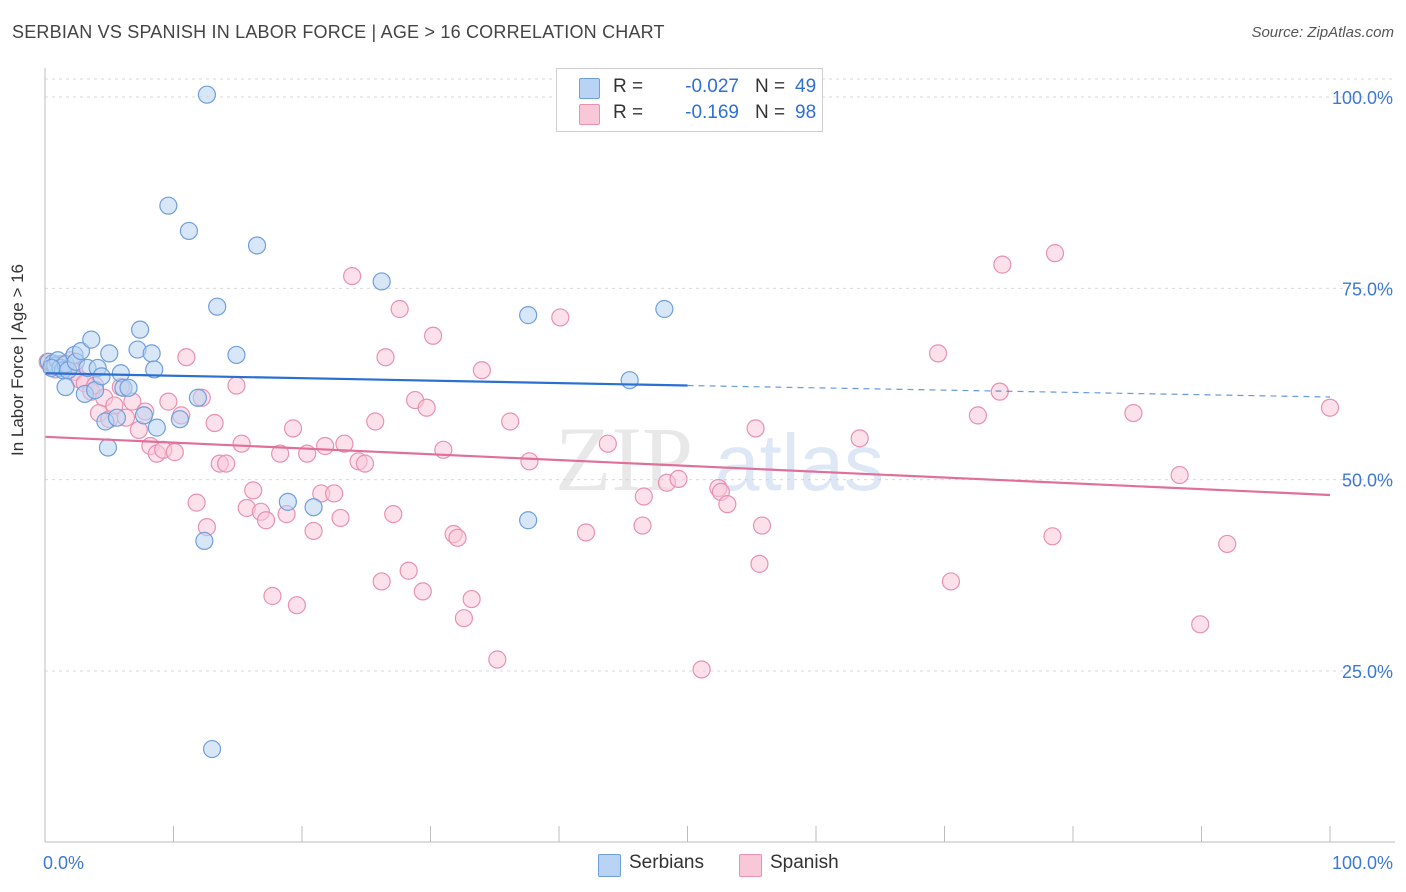  Describe the element at coordinates (770, 112) in the screenshot. I see `spanish-n-label: N =` at that location.